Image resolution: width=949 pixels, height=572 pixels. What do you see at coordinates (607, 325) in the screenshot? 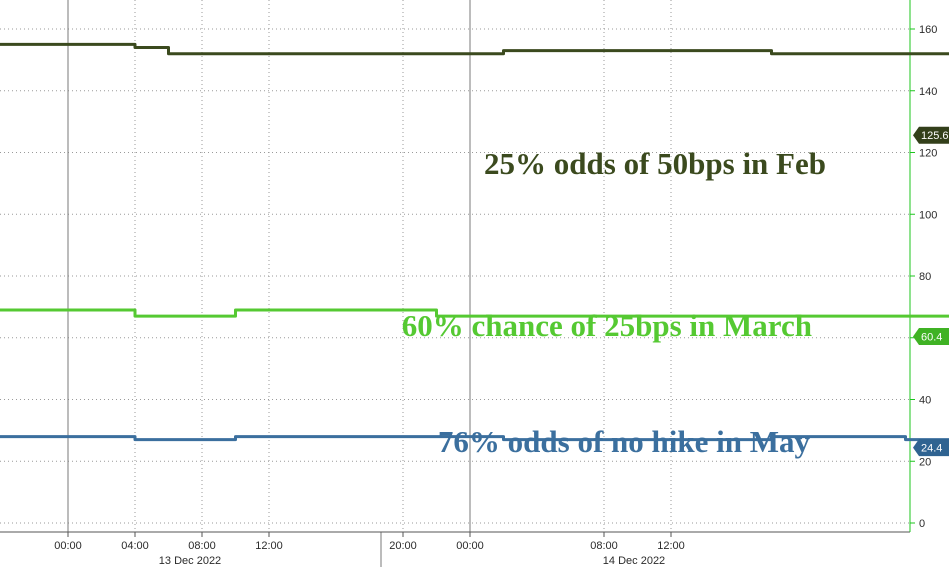
I see `annotation-march: 60% chance of 25bps in March` at bounding box center [607, 325].